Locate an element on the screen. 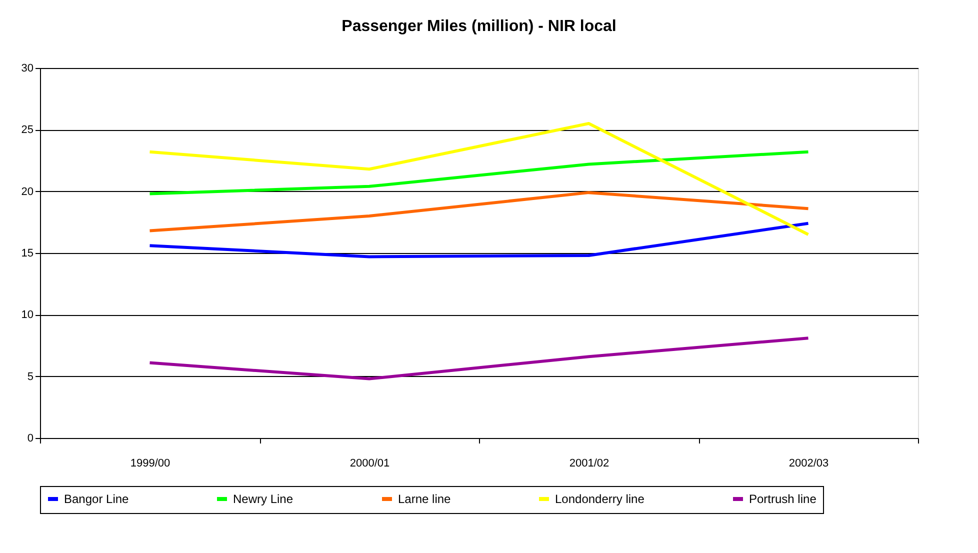 Image resolution: width=978 pixels, height=553 pixels. chart-title: Passenger Miles (million) - NIR local is located at coordinates (479, 26).